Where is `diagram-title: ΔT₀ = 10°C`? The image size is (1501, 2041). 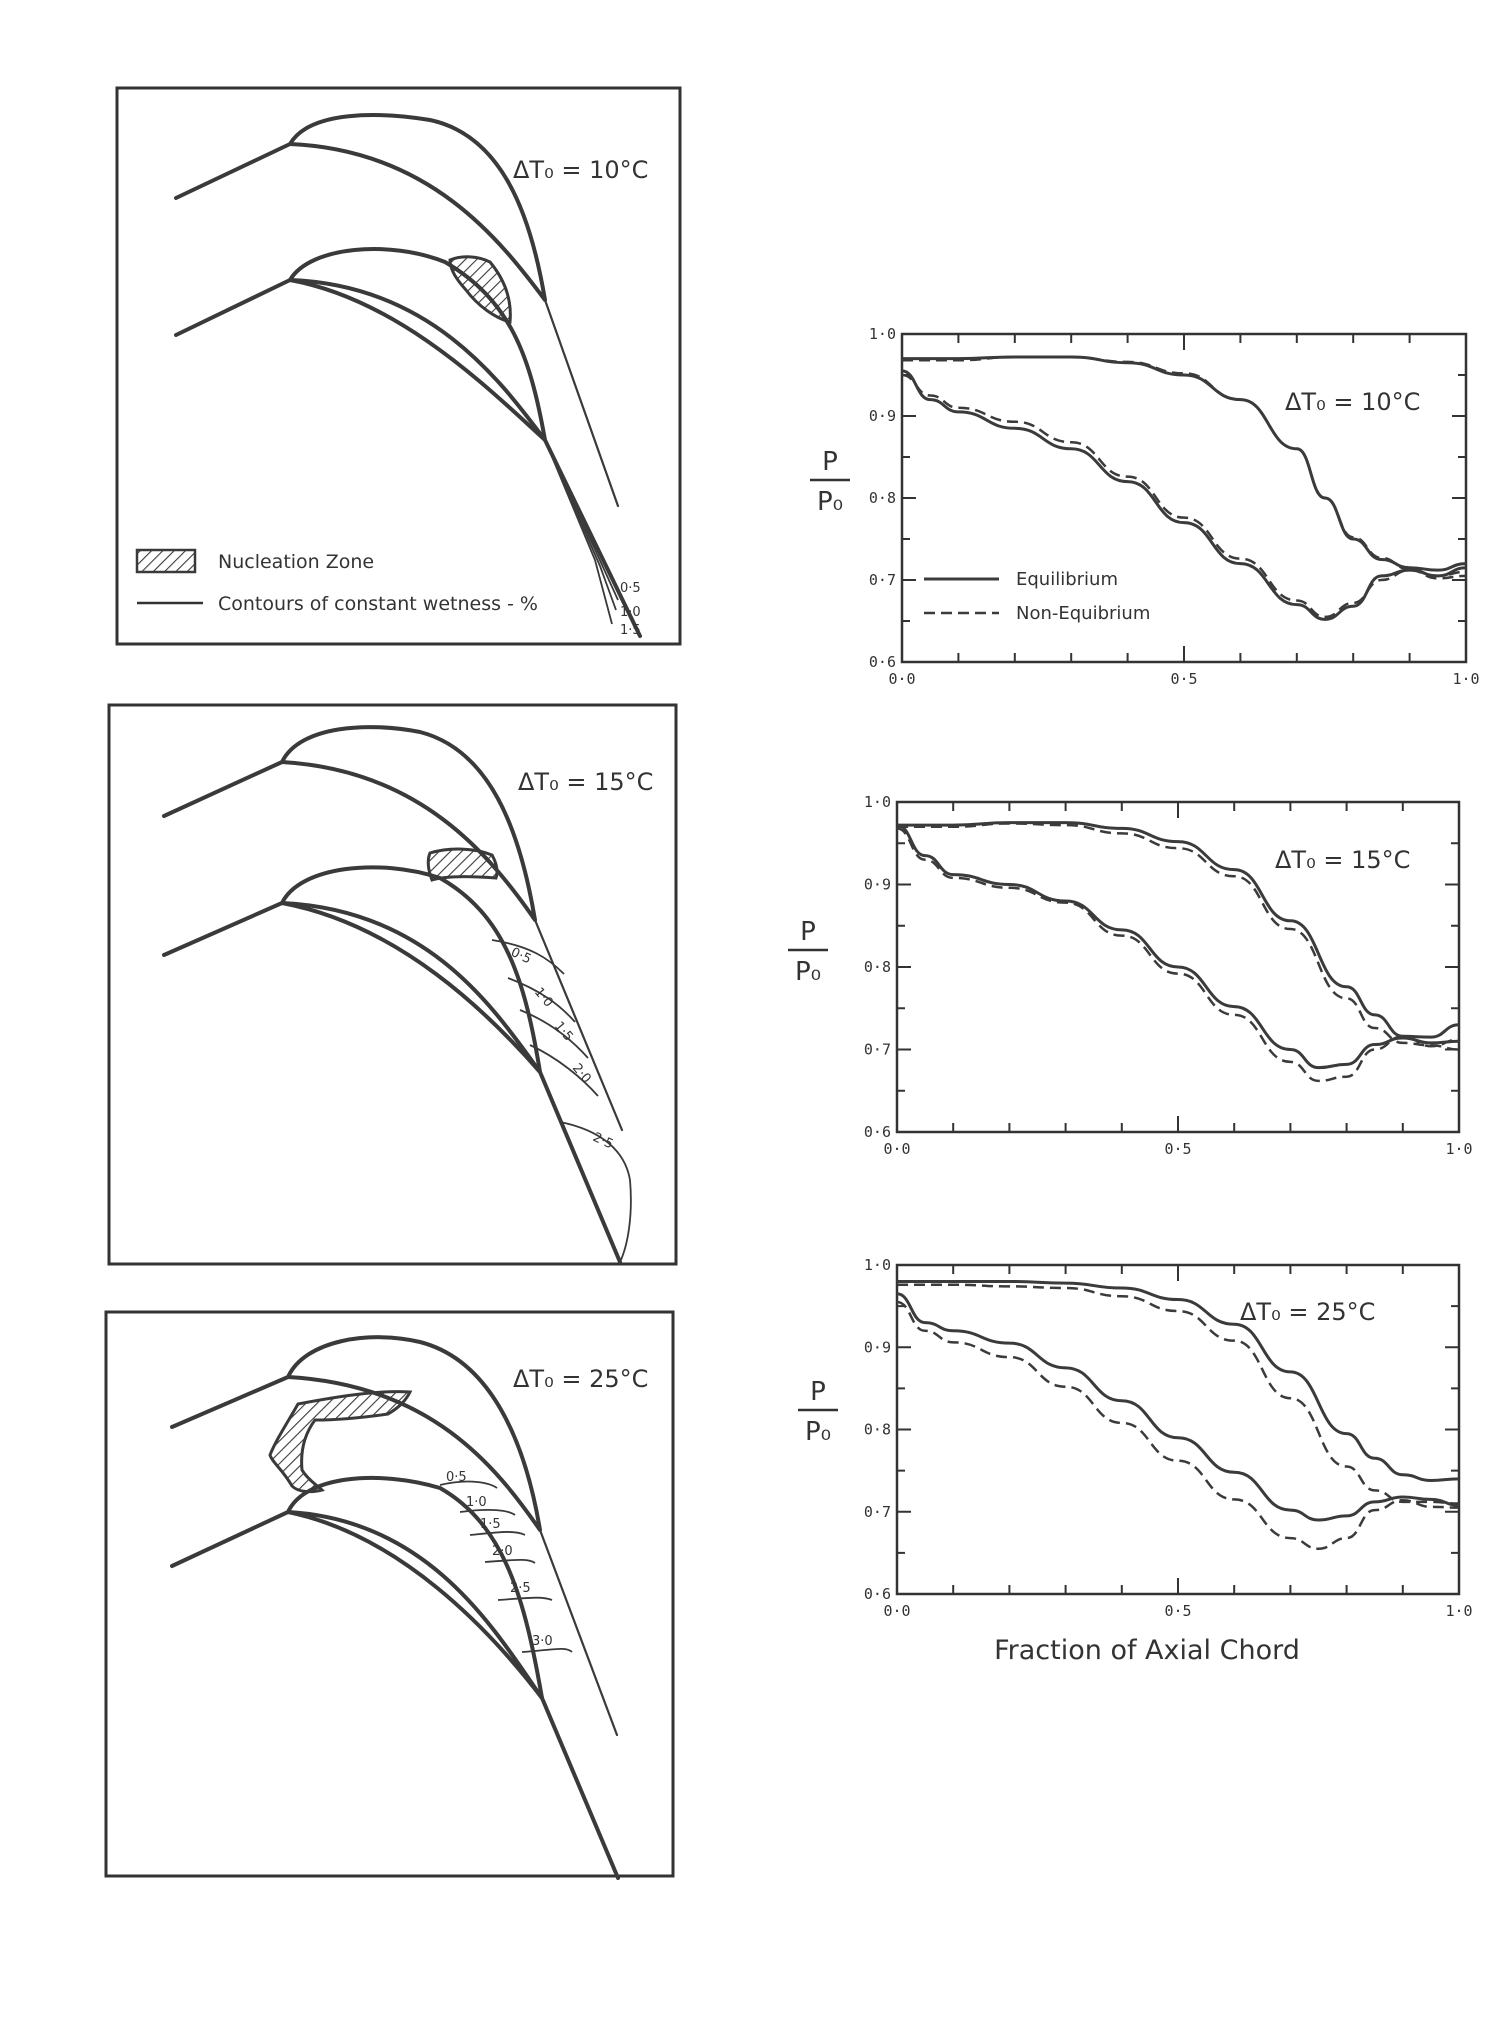 diagram-title: ΔT₀ = 10°C is located at coordinates (580, 170).